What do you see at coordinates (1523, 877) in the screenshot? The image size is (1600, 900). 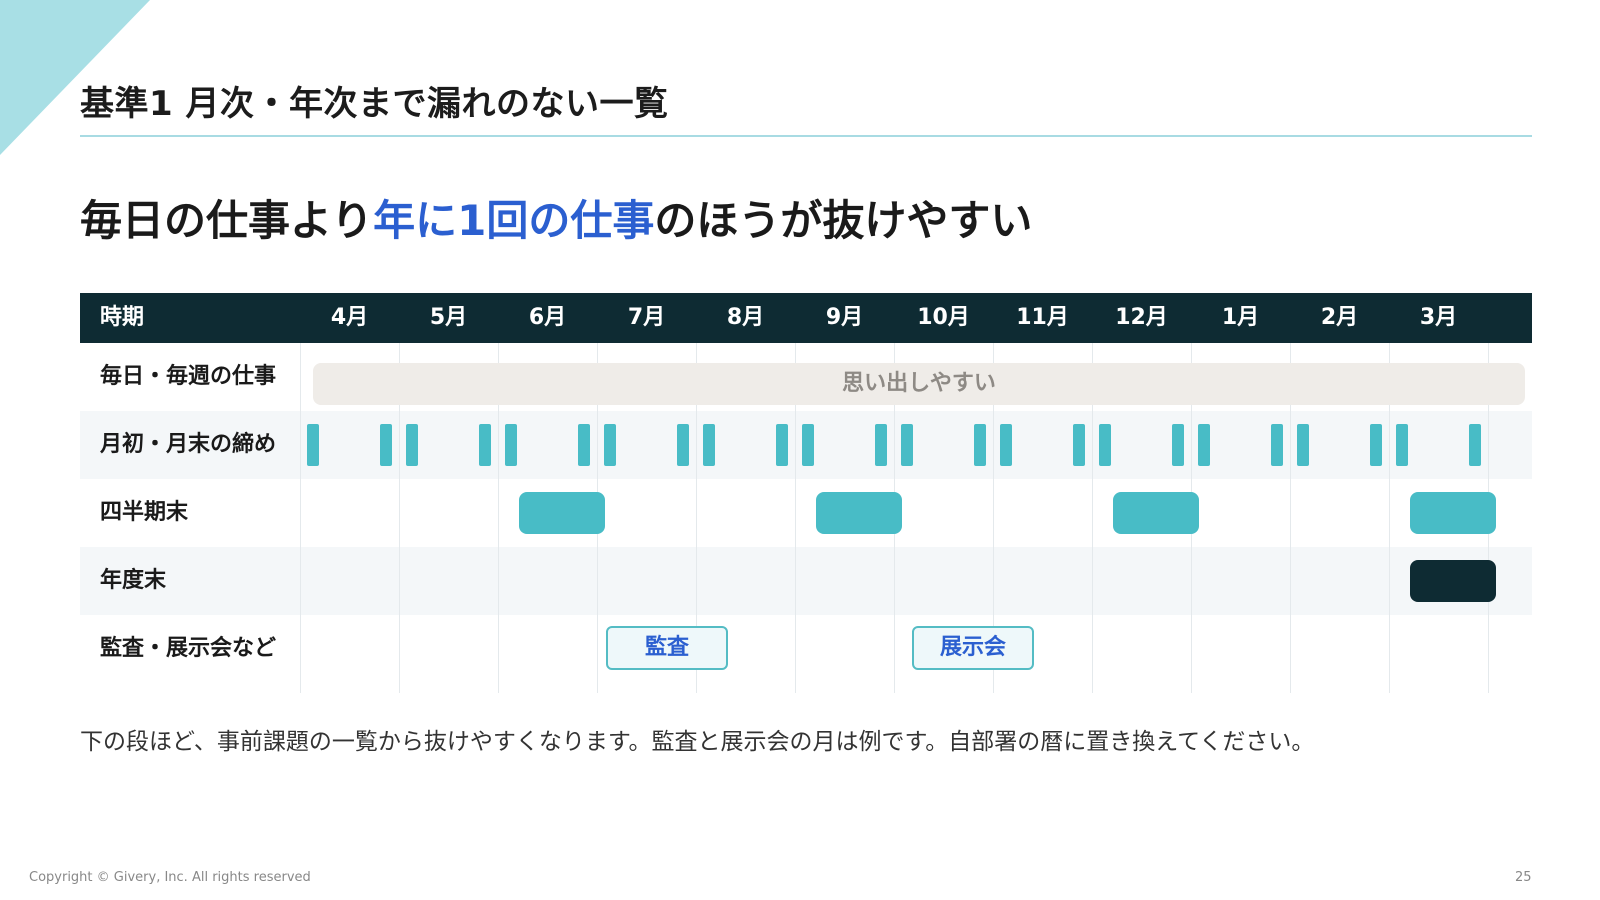 I see `page-number: 25` at bounding box center [1523, 877].